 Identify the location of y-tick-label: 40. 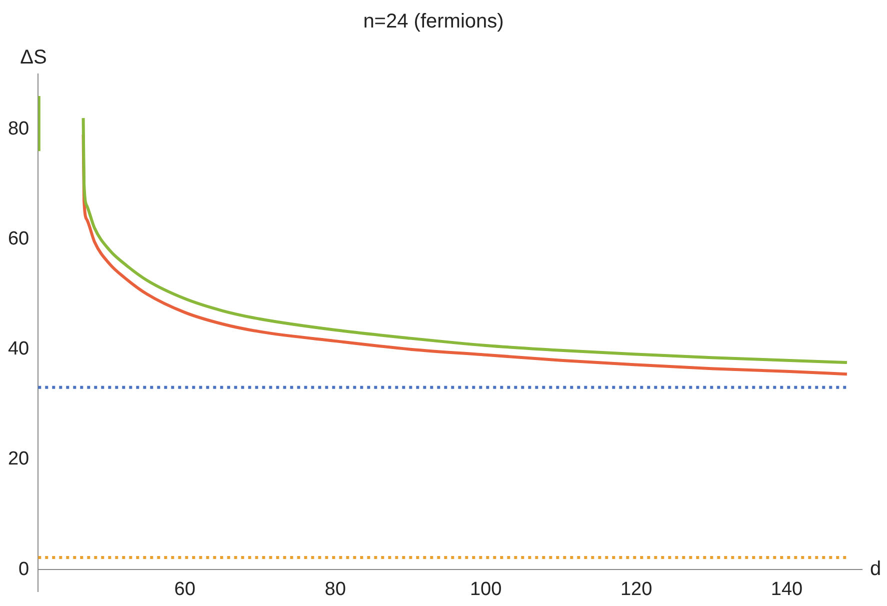
(19, 349).